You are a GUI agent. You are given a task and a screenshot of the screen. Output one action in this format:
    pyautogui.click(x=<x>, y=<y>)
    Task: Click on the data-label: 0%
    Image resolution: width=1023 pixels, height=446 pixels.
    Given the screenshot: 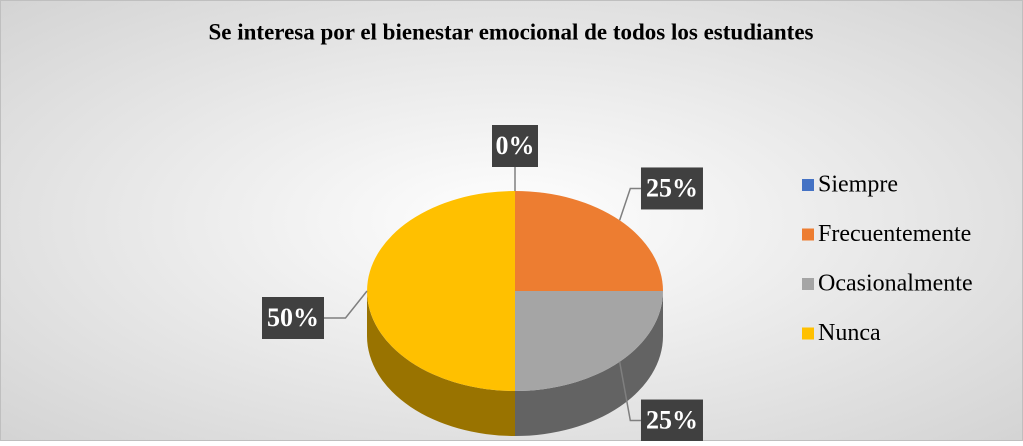 What is the action you would take?
    pyautogui.click(x=515, y=145)
    